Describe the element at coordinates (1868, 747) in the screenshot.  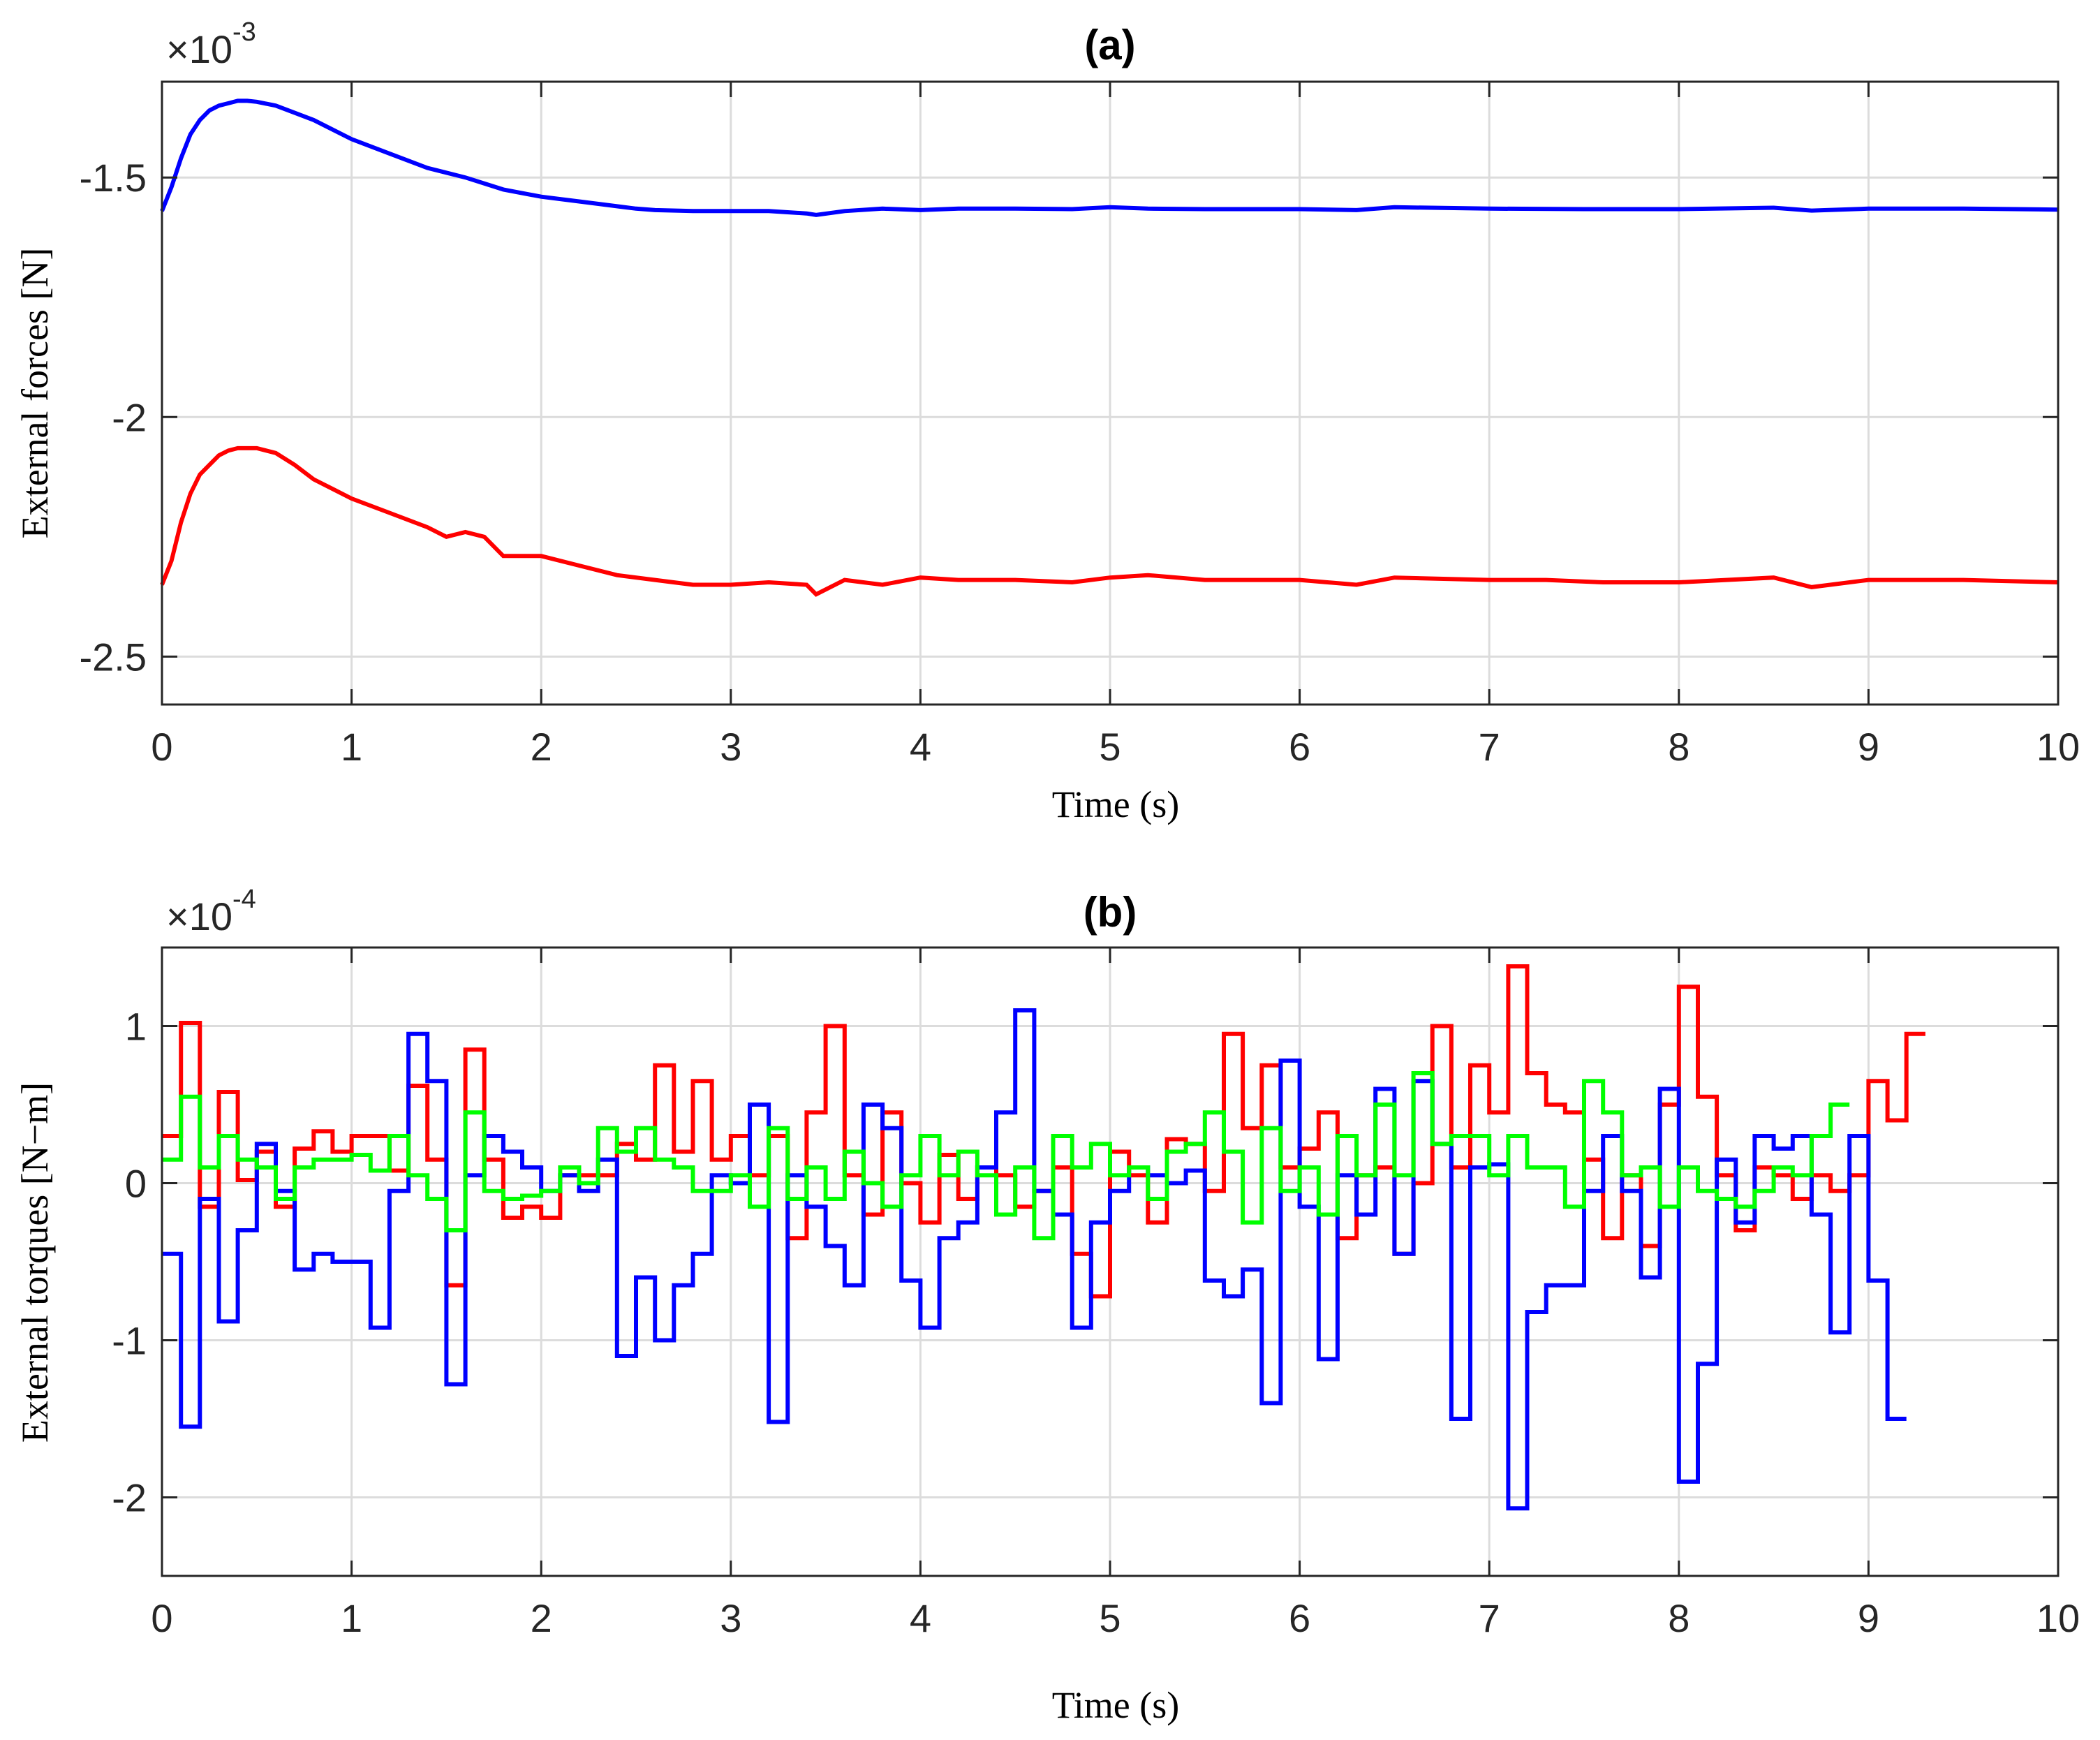
I see `panel-a-x-tick-label: 9` at that location.